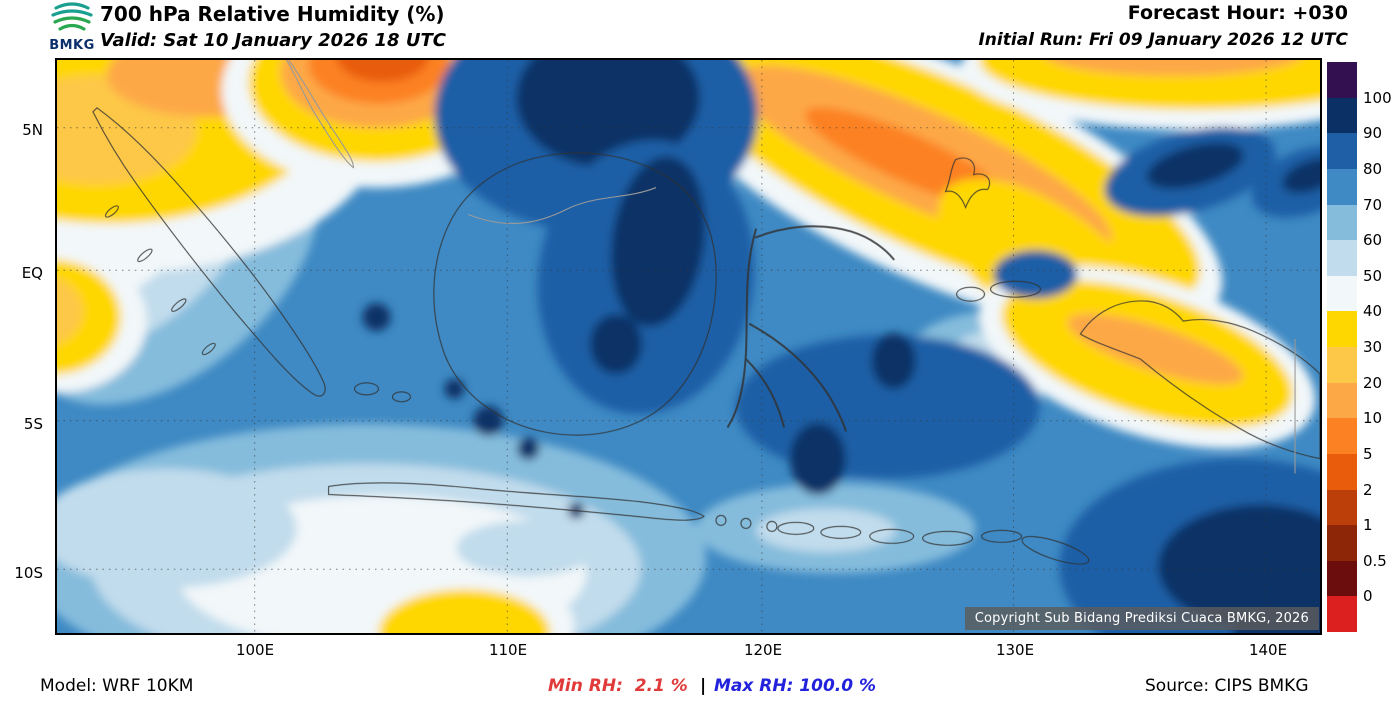 The height and width of the screenshot is (709, 1400). What do you see at coordinates (1373, 275) in the screenshot?
I see `colorbar-tick-label: 50` at bounding box center [1373, 275].